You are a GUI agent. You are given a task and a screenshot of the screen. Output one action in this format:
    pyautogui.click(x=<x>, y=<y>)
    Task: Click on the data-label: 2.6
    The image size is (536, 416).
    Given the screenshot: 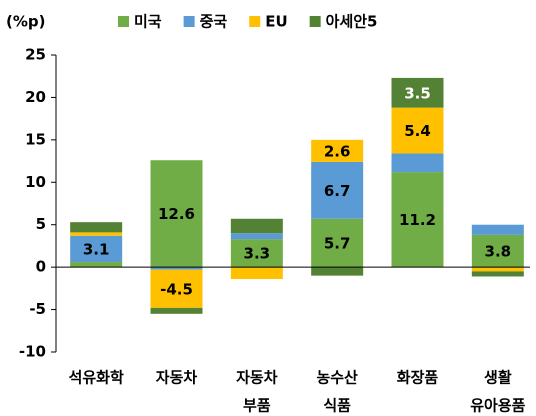 What is the action you would take?
    pyautogui.click(x=337, y=151)
    